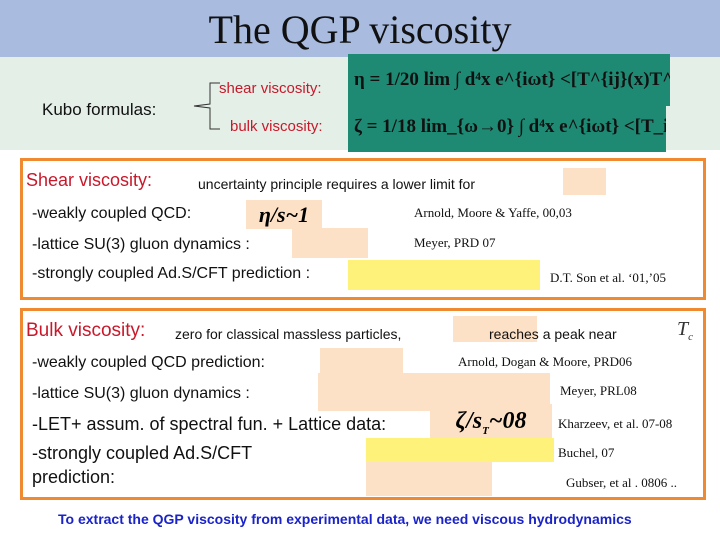 The image size is (720, 540). I want to click on bulk-row2-ref: Meyer, PRL08, so click(598, 390).